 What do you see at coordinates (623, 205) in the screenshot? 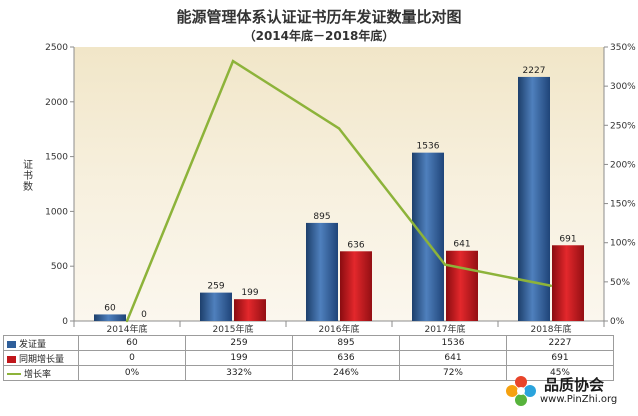
I see `y2-tick-label: 150%` at bounding box center [623, 205].